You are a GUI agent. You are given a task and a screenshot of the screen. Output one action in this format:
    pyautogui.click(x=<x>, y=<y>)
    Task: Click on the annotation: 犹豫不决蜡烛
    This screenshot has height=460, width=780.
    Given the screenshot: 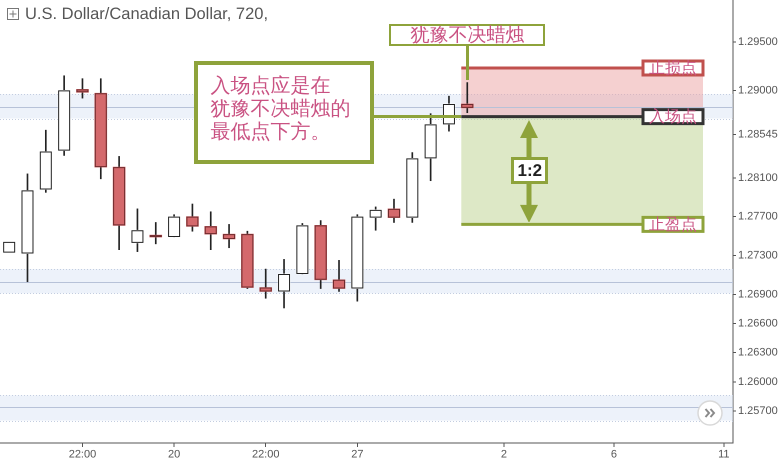 What is the action you would take?
    pyautogui.click(x=467, y=35)
    